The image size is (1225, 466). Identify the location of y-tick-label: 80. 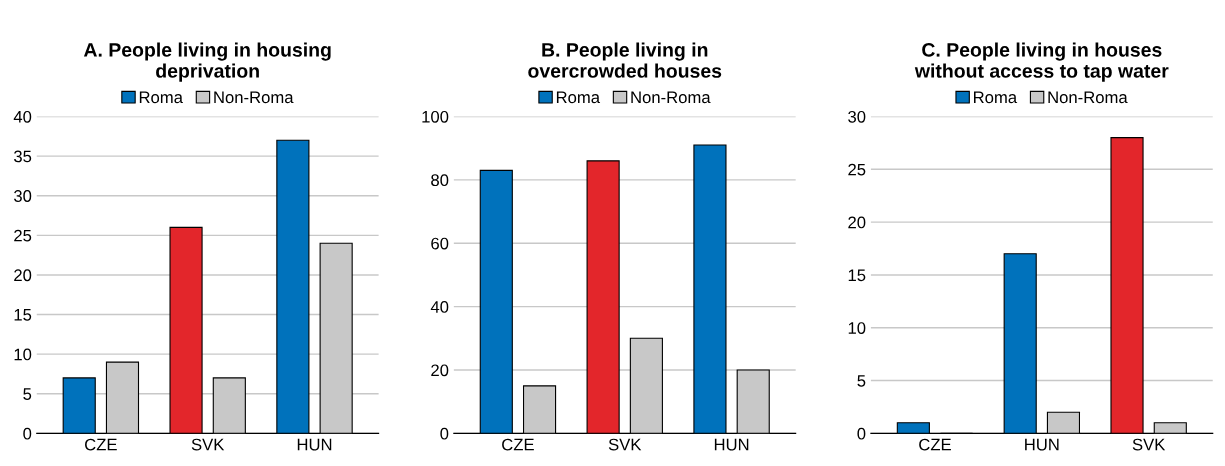
(440, 180).